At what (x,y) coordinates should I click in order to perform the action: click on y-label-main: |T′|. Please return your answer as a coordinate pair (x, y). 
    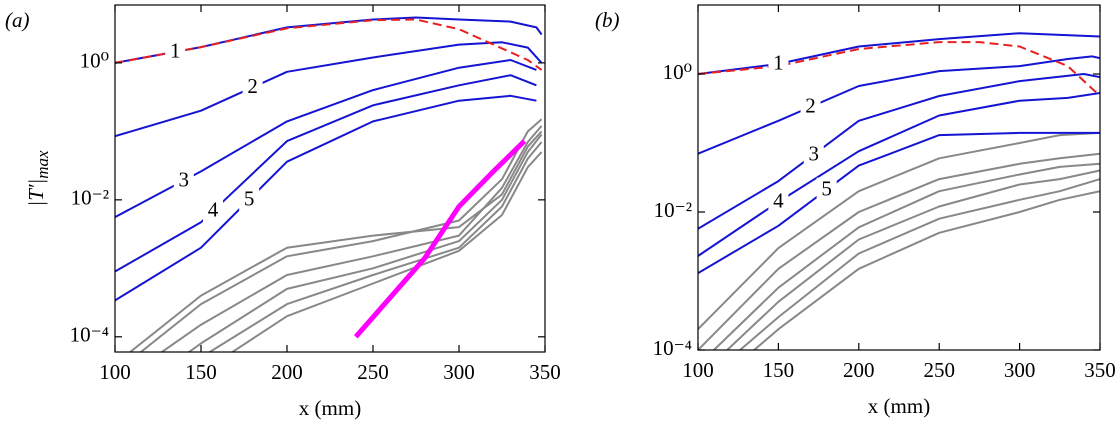
    Looking at the image, I should click on (36, 193).